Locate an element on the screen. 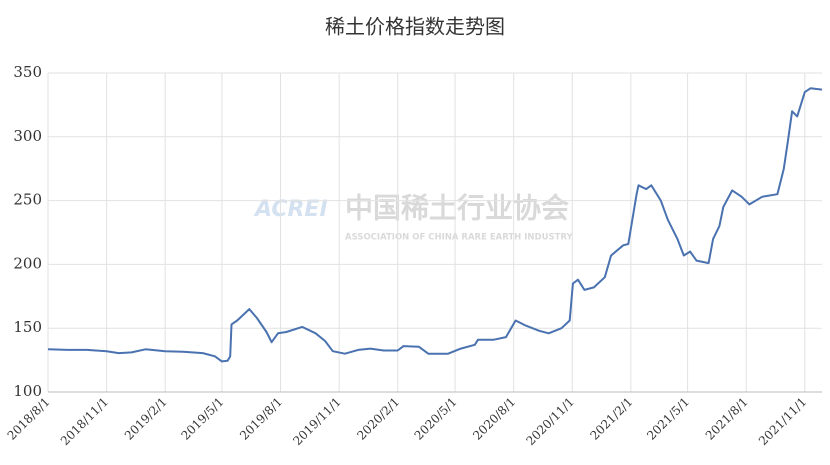 This screenshot has height=465, width=830. x-tick-label: 2018/11/1 is located at coordinates (84, 421).